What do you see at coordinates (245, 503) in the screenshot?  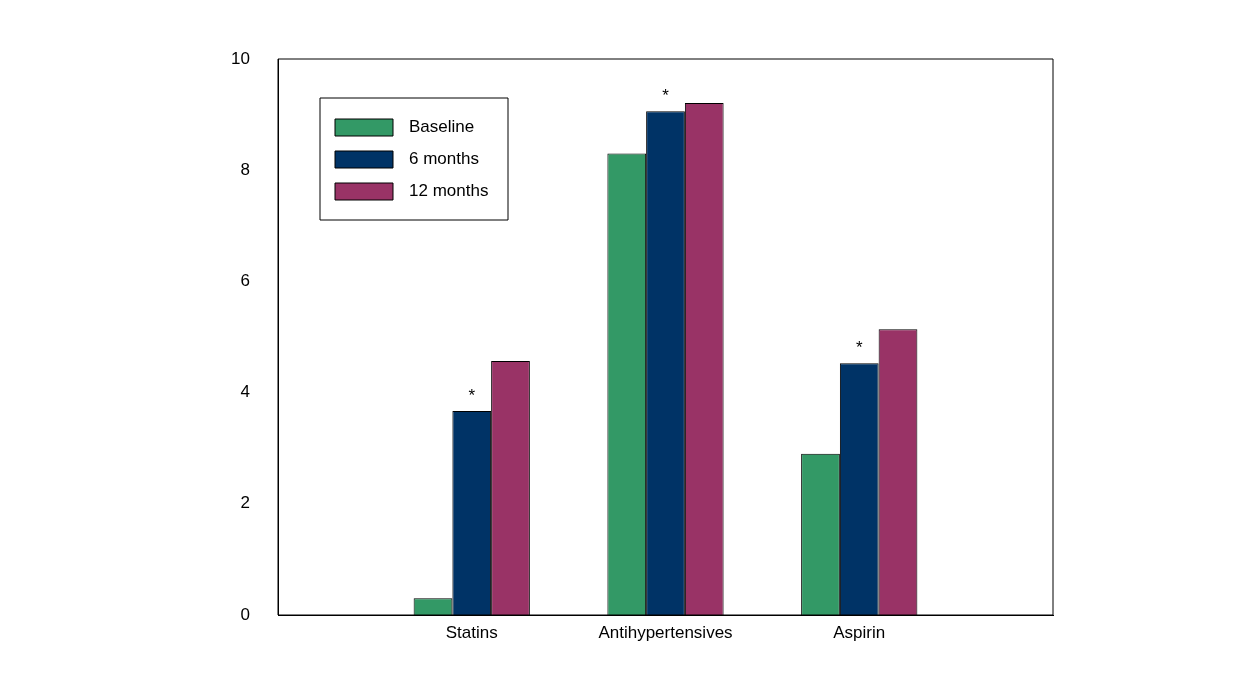 I see `y-tick-label: 2` at bounding box center [245, 503].